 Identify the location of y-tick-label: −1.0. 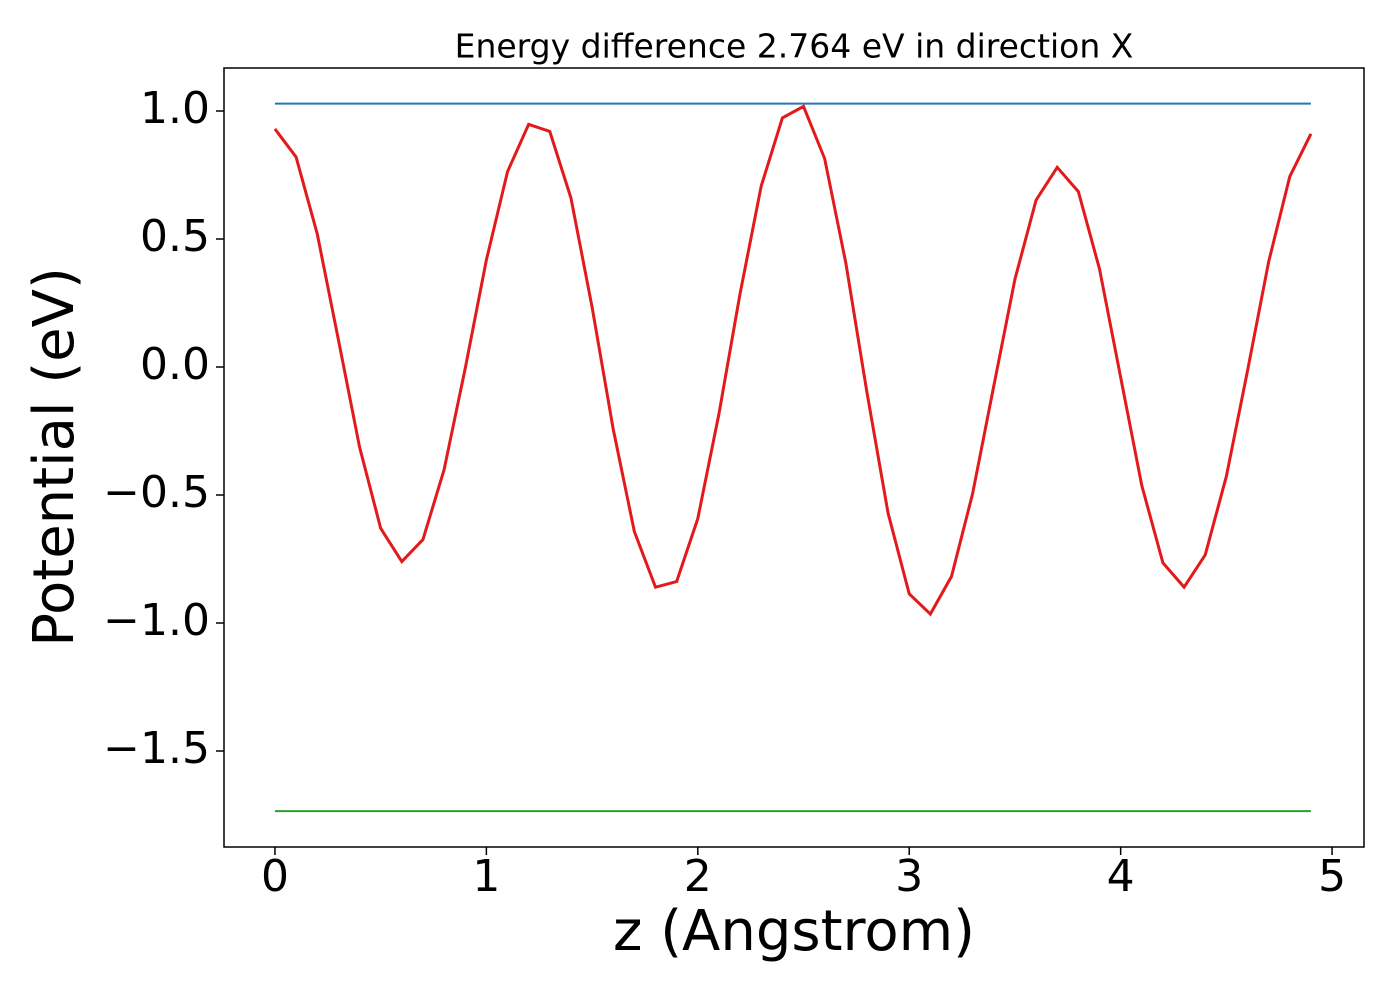
(156, 620).